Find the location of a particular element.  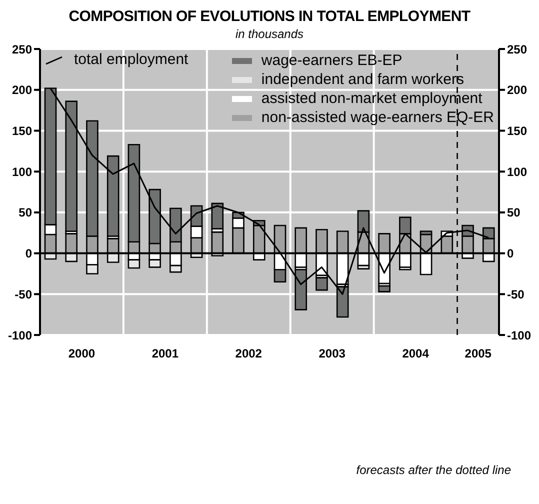

legend-label: wage-earners EB-EP is located at coordinates (331, 60).